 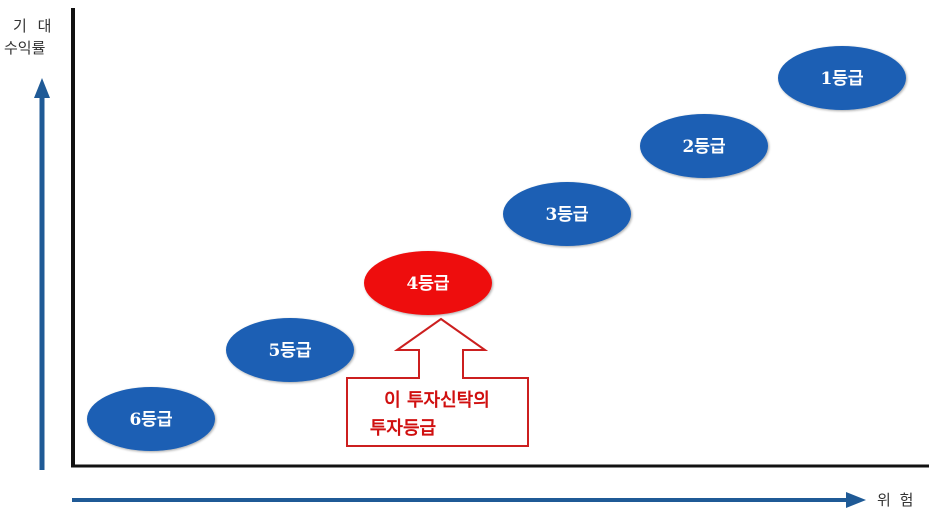 I want to click on y-axis-label-line2: 수익률, so click(x=25, y=48).